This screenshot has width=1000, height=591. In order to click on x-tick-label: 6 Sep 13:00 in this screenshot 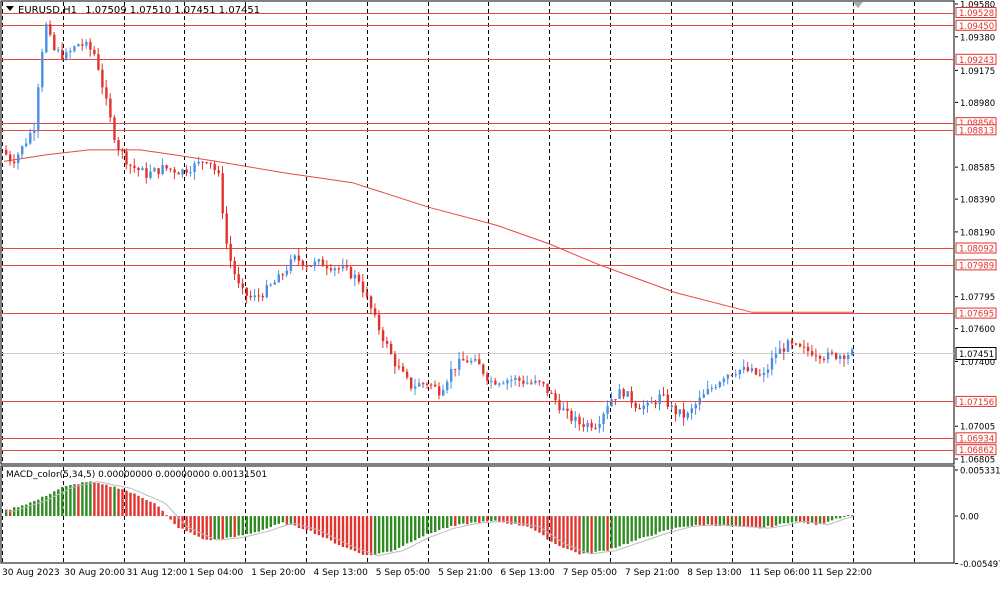, I will do `click(527, 573)`.